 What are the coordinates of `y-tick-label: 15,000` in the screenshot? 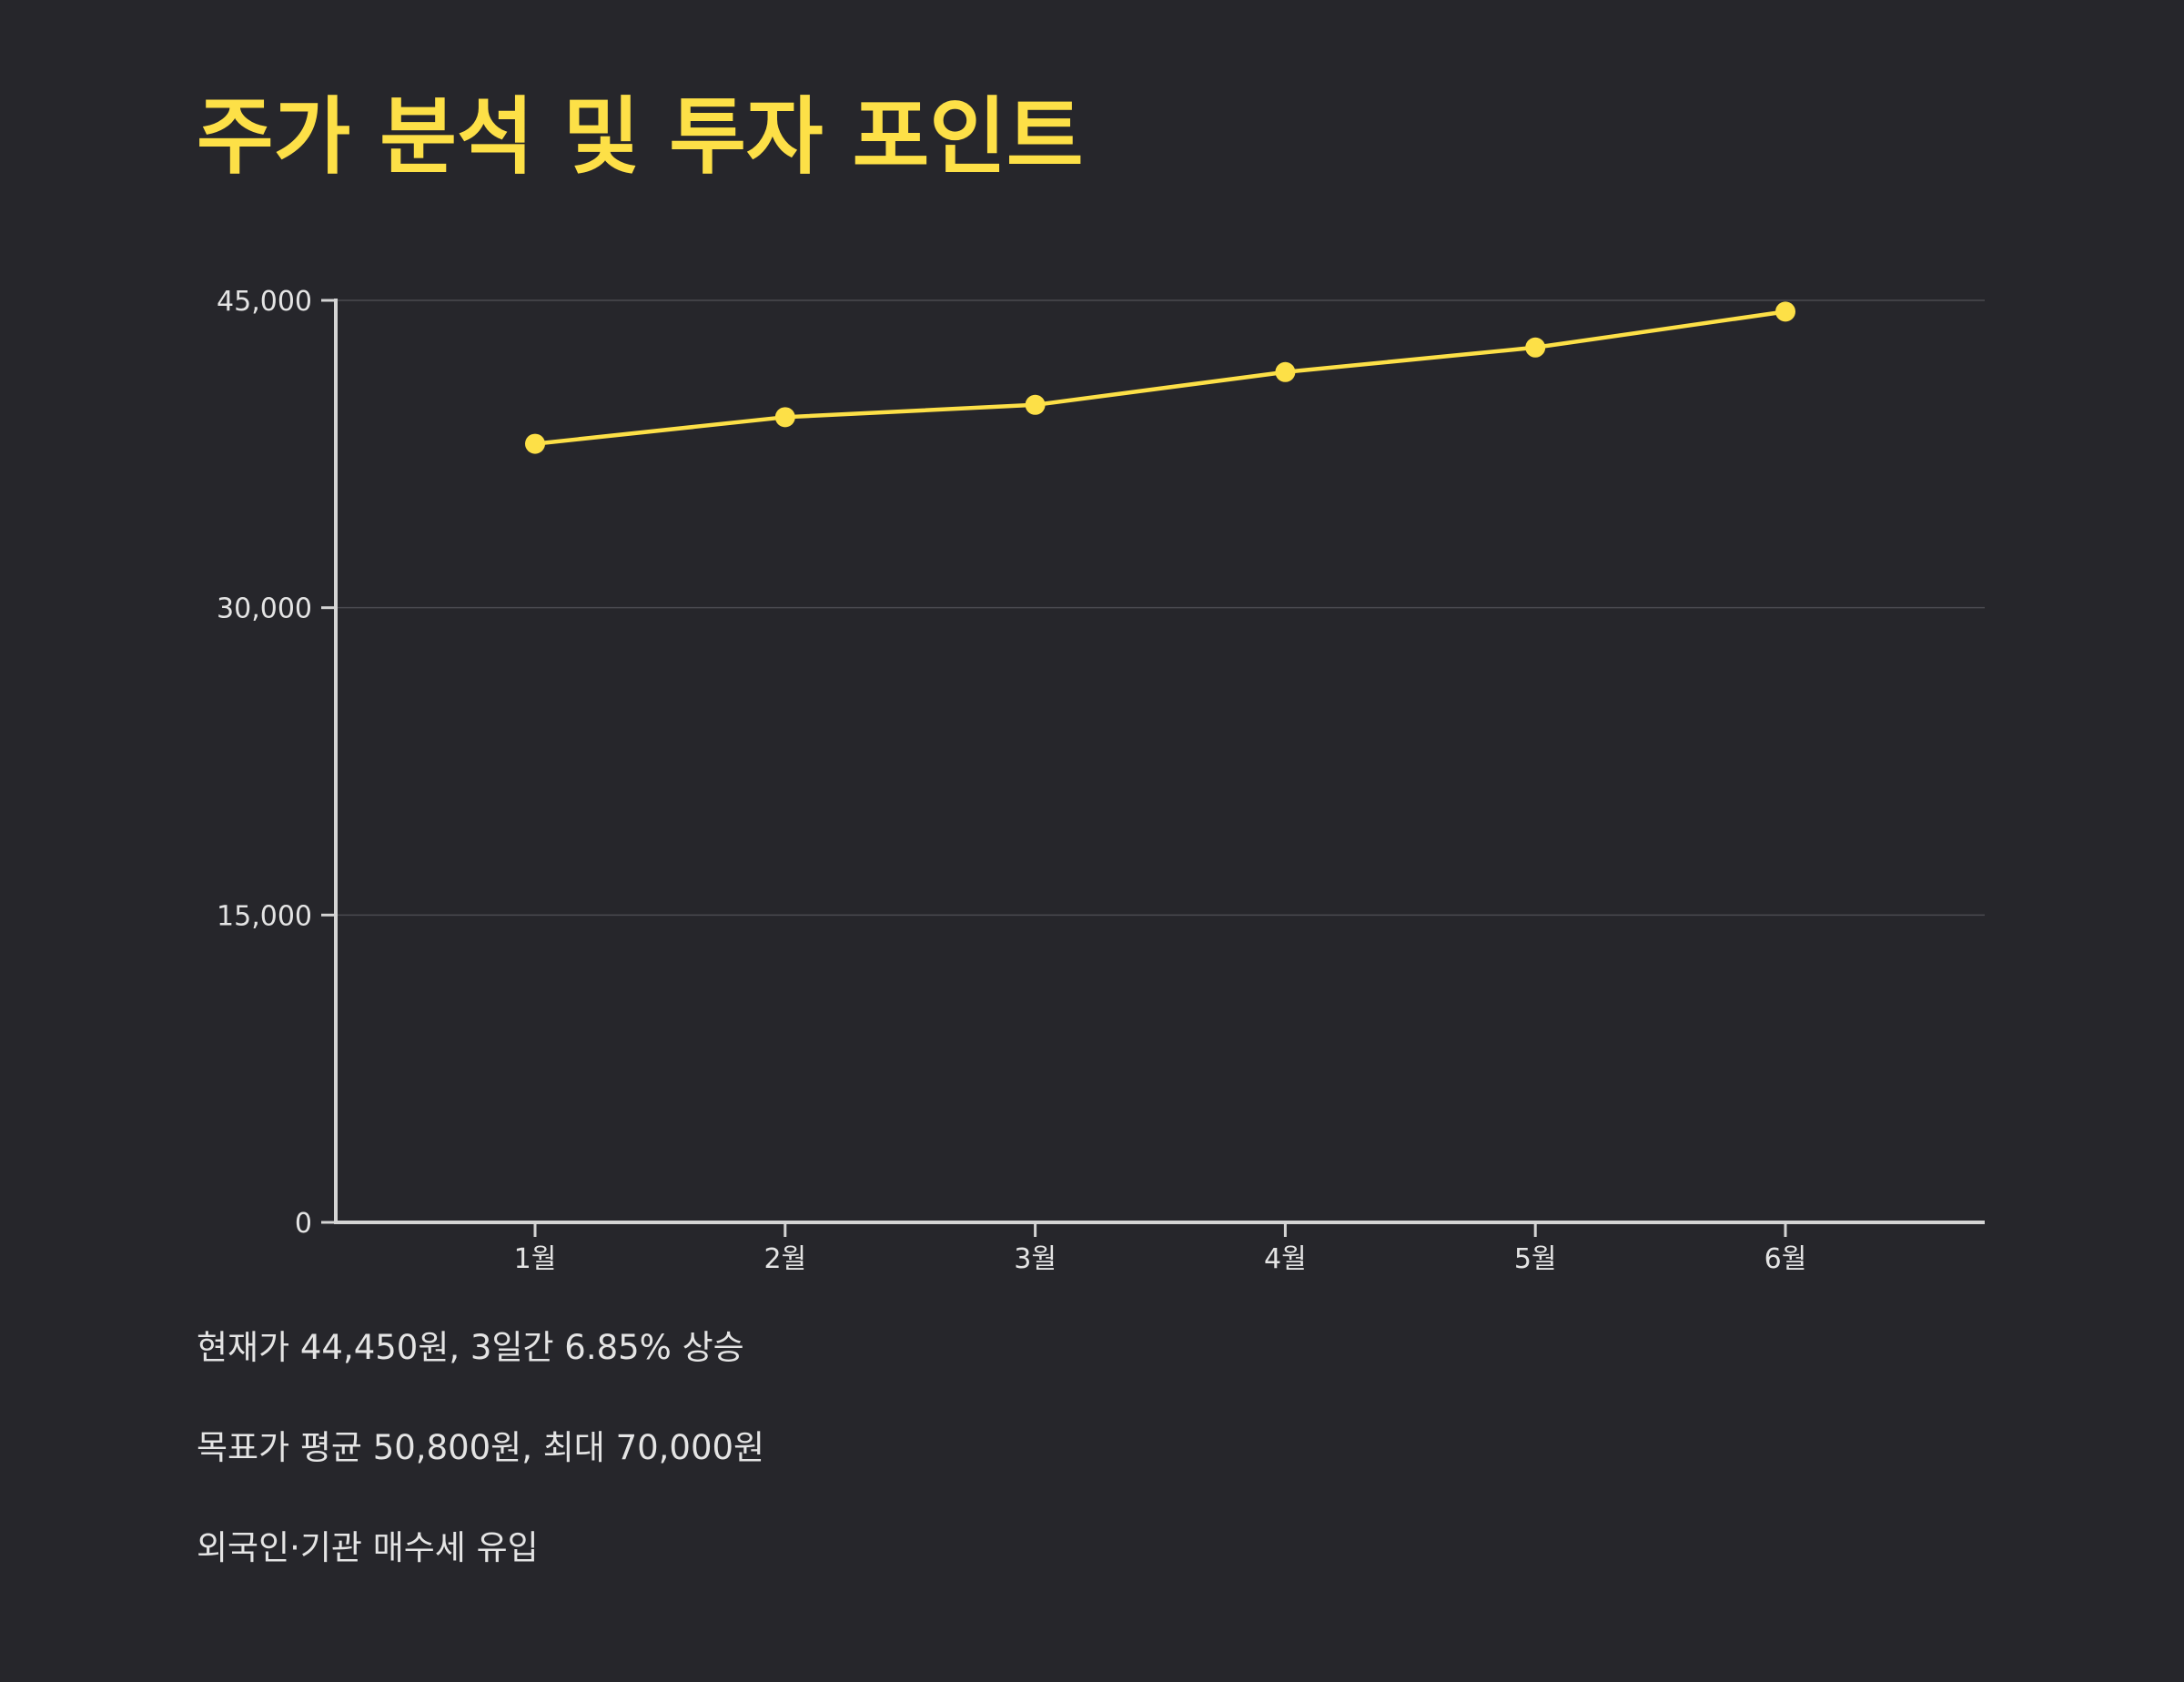 It's located at (264, 916).